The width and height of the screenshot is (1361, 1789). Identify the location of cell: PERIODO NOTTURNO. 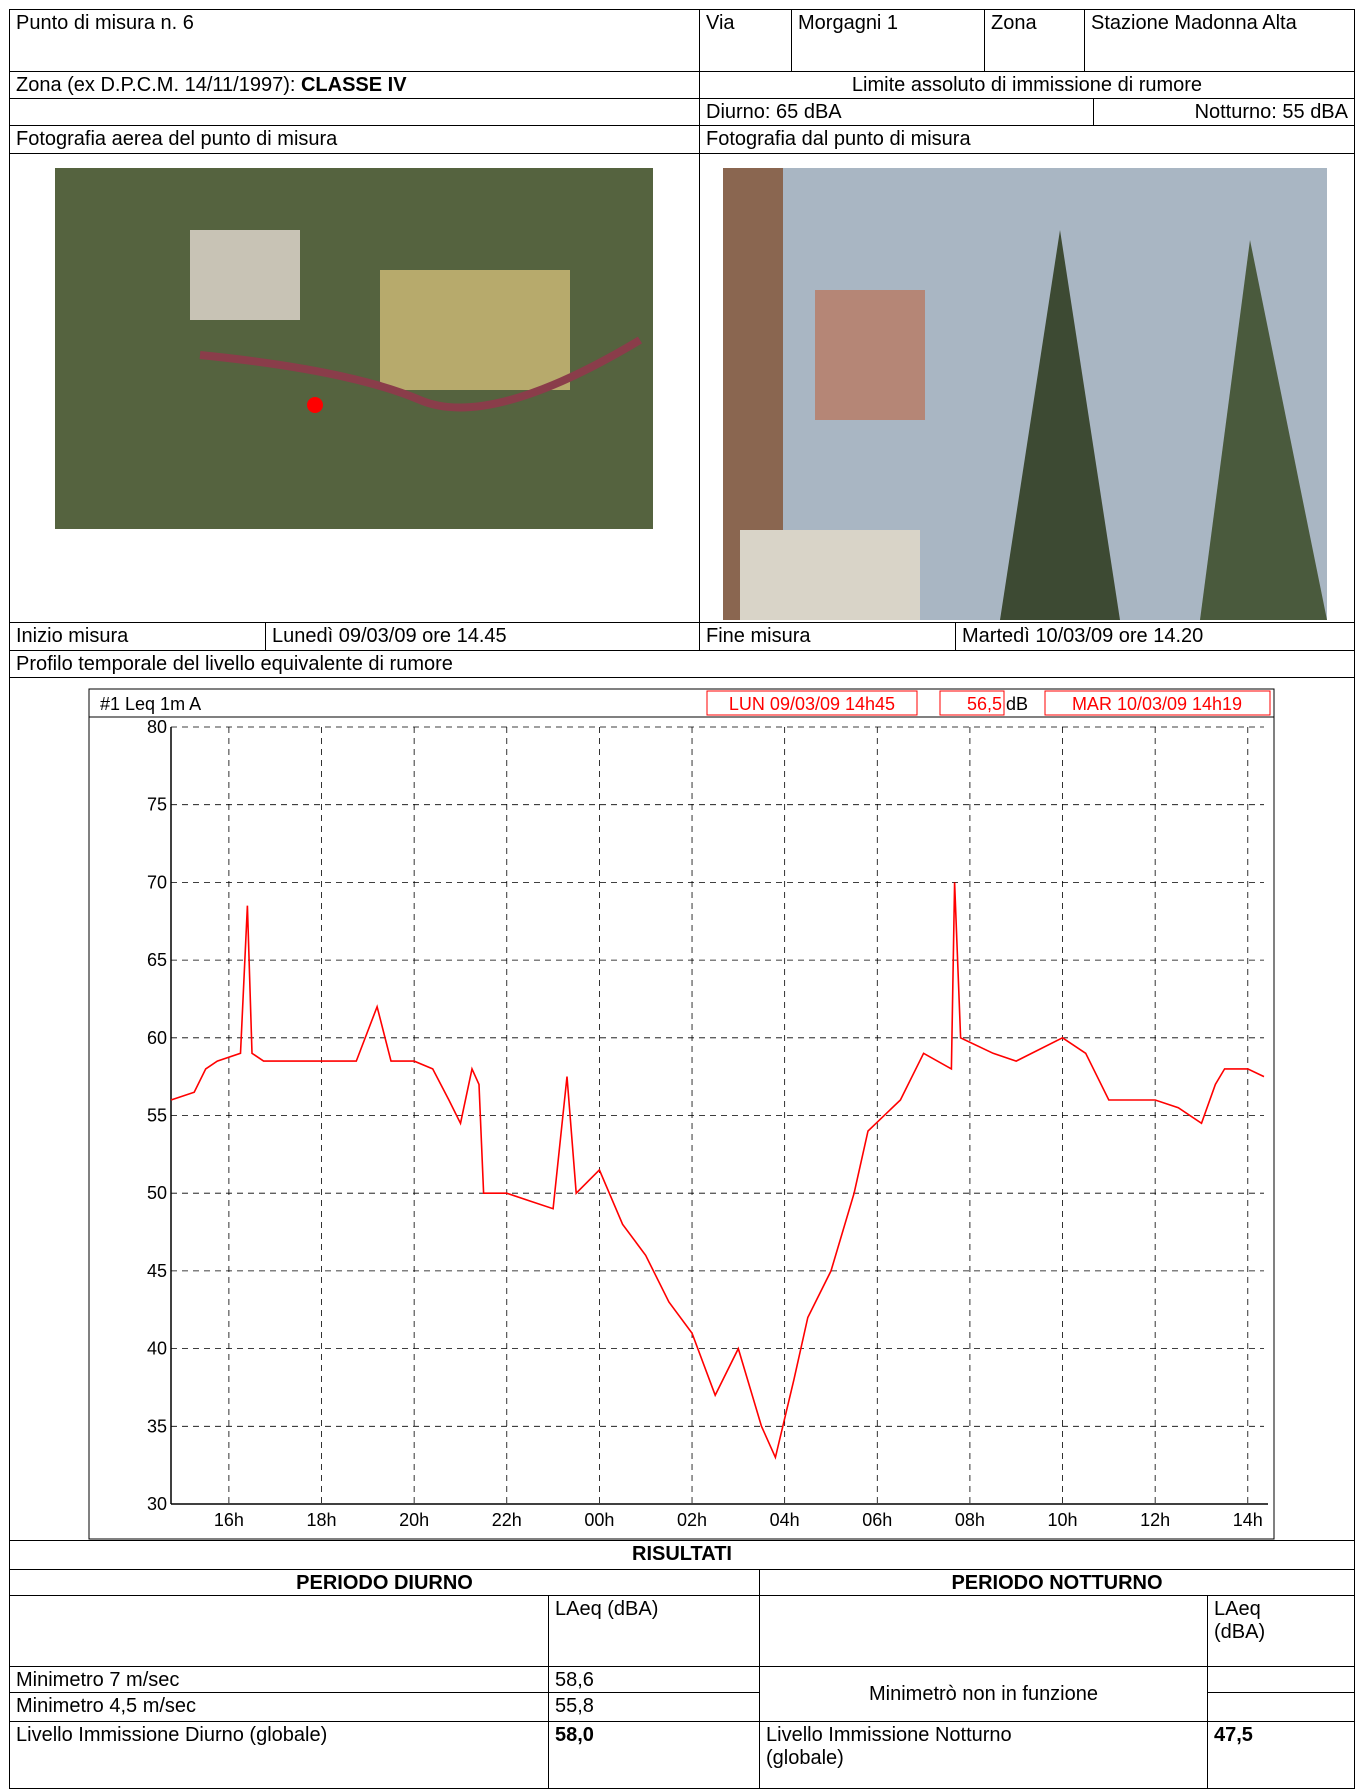
(1057, 1582).